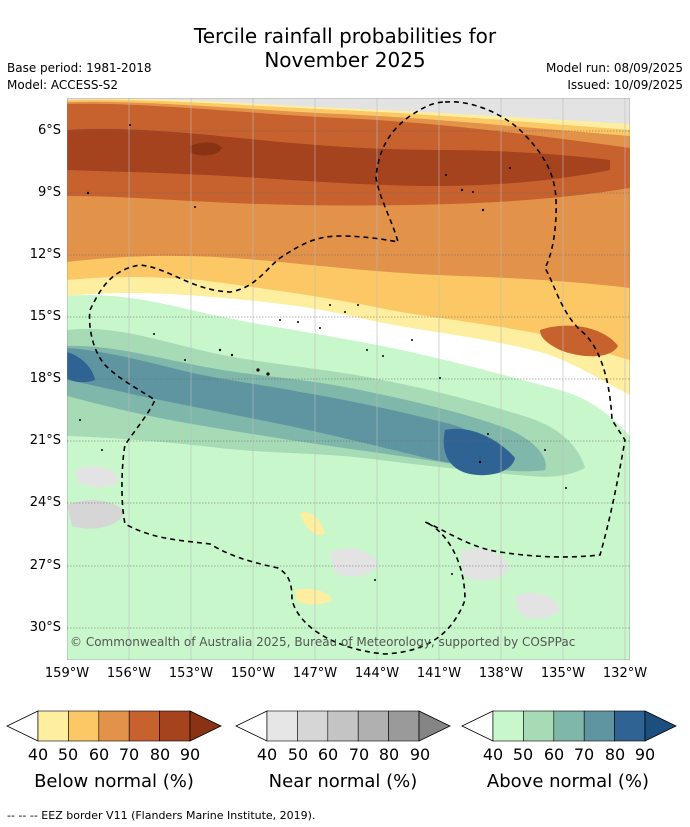  Describe the element at coordinates (67, 673) in the screenshot. I see `lon-label: 159°W` at that location.